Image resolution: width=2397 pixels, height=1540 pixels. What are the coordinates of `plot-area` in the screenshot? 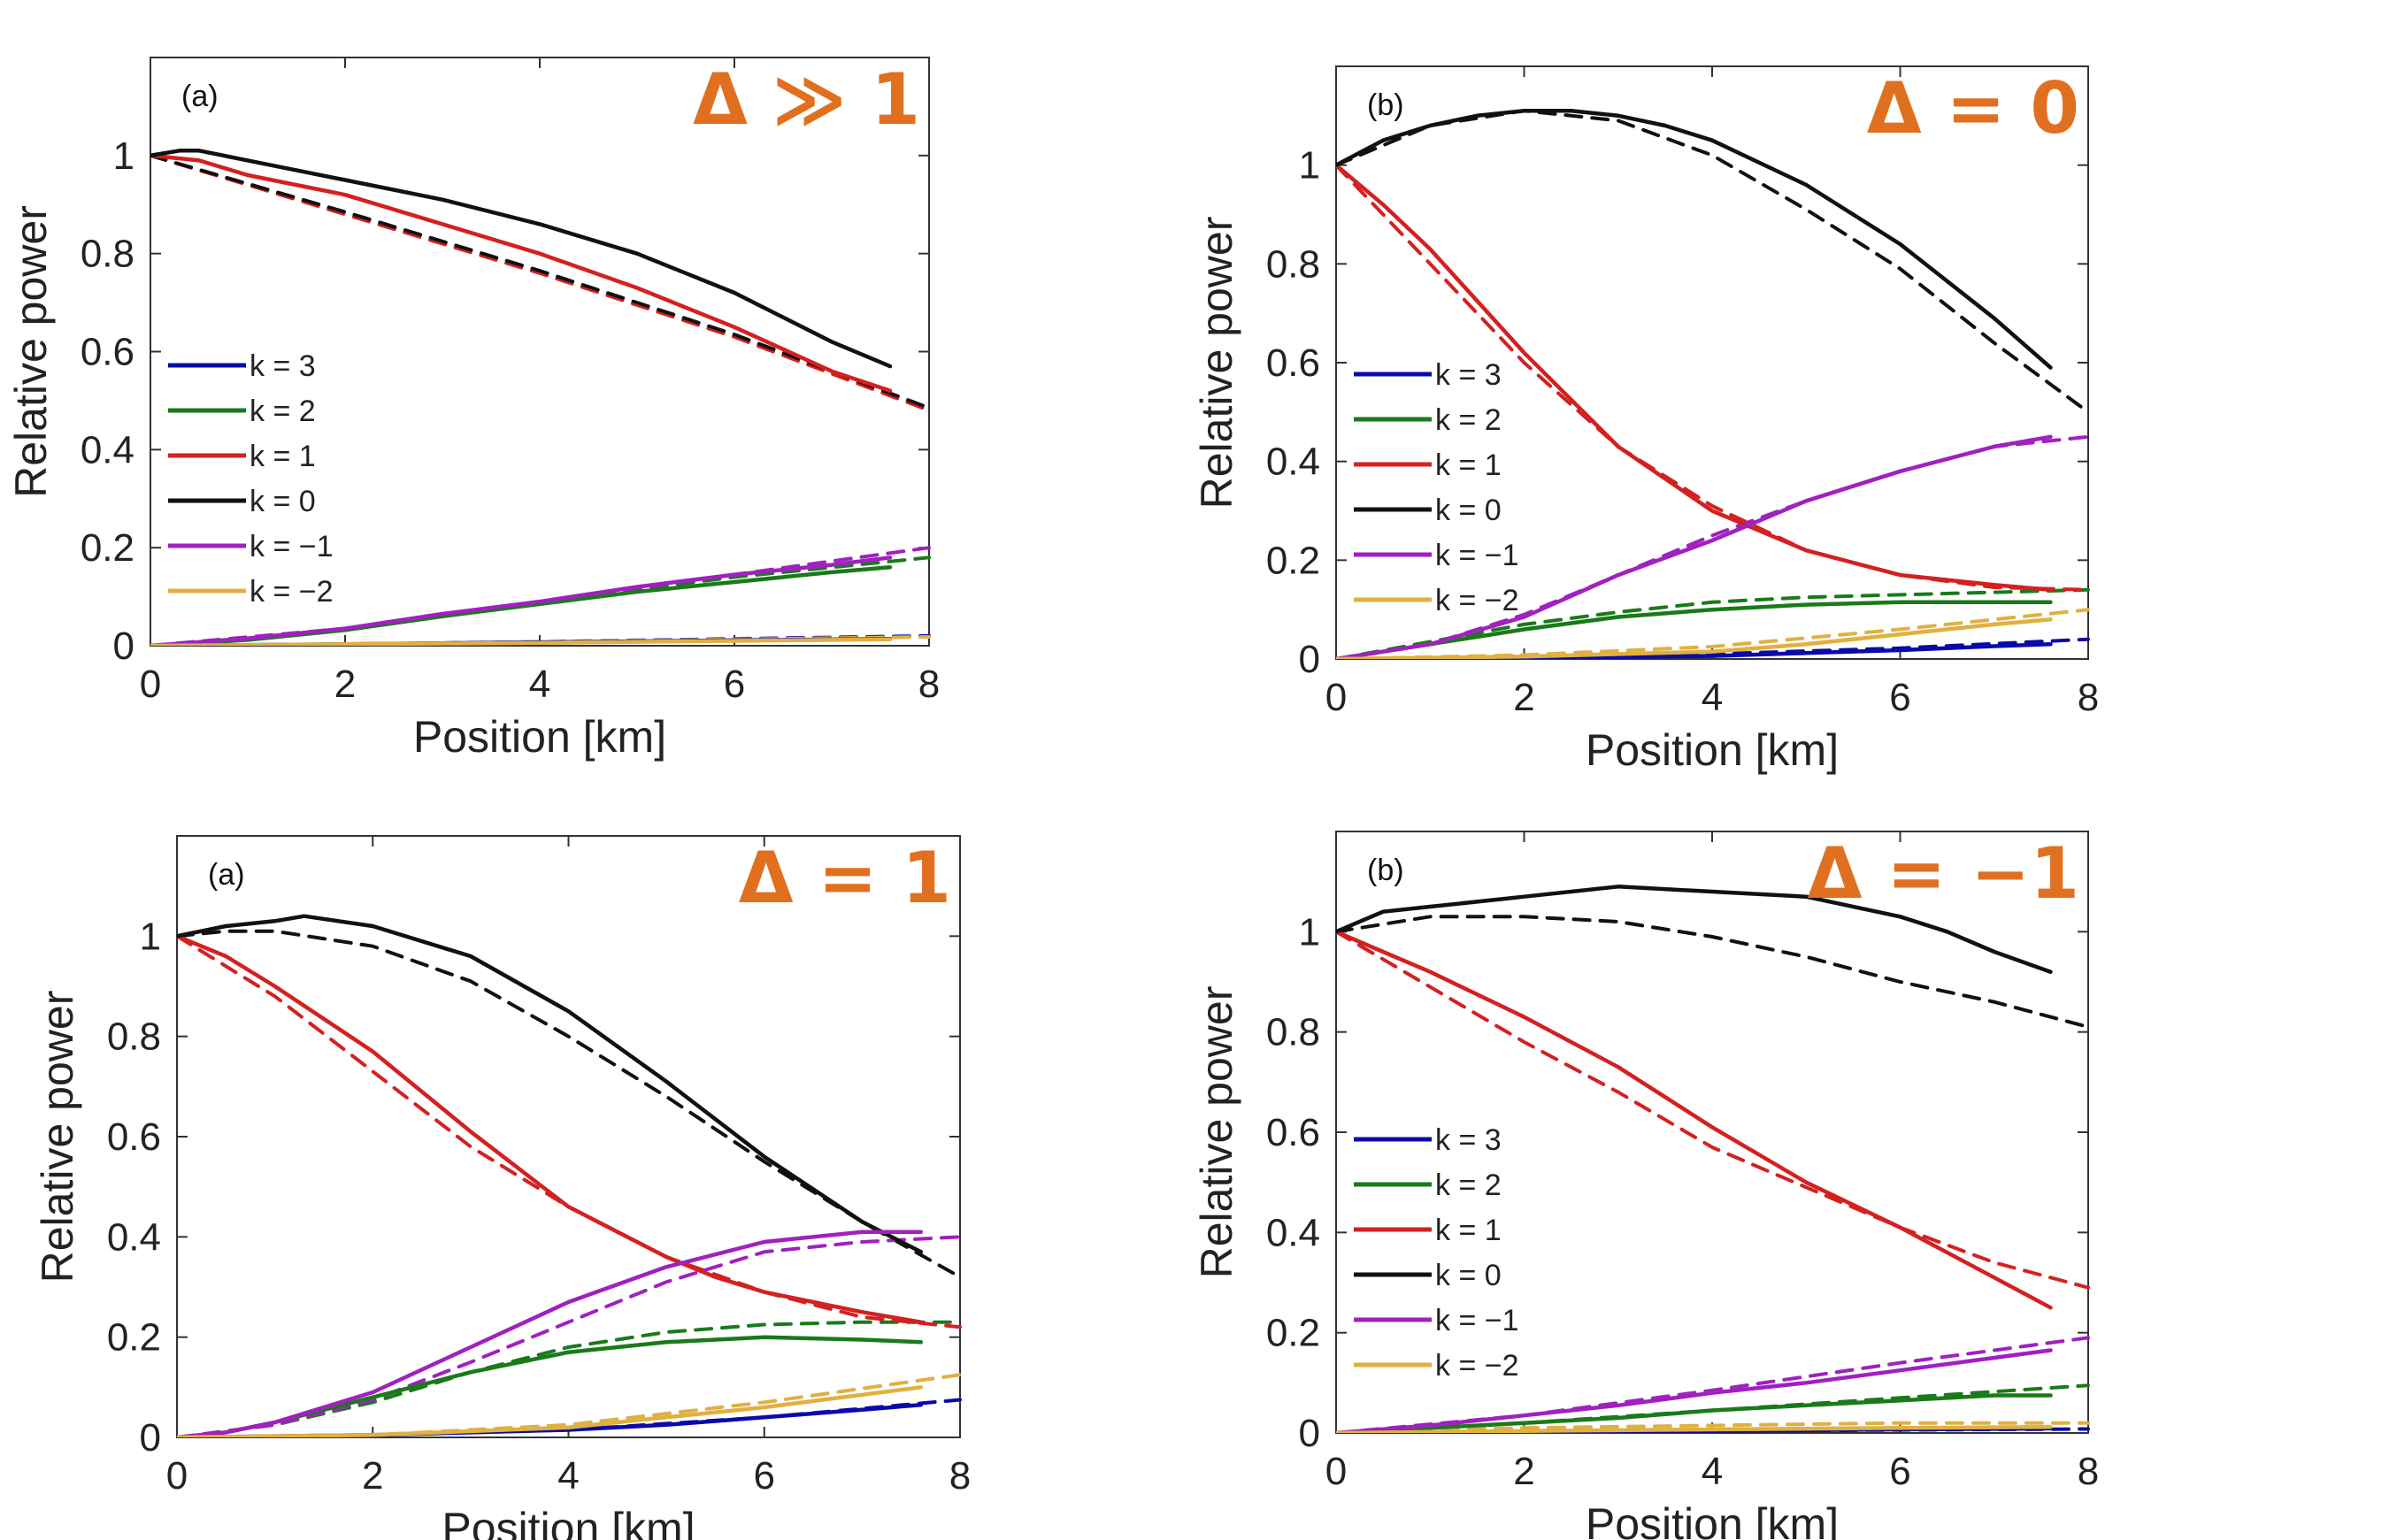 It's located at (540, 352).